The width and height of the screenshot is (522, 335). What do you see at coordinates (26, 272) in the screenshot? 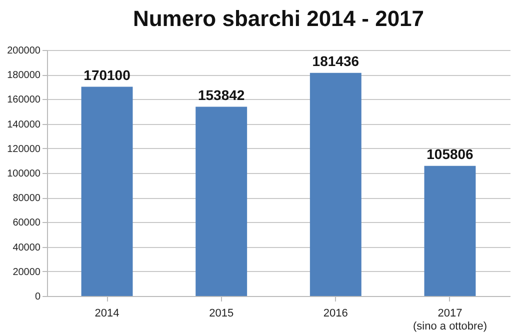
I see `y-tick-label: 20000` at bounding box center [26, 272].